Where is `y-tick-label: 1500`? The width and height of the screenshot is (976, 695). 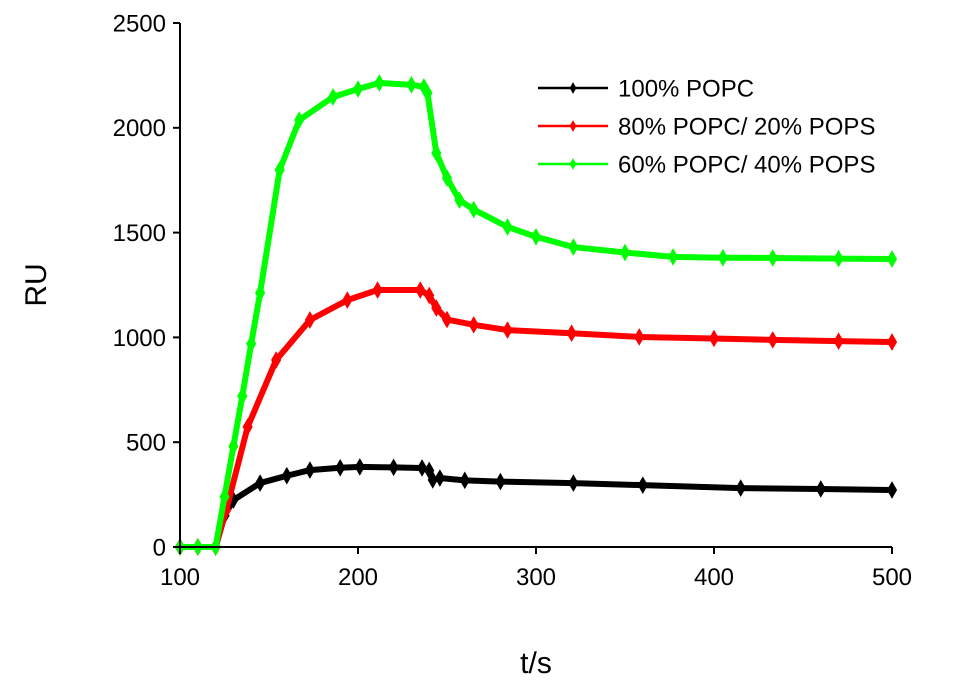
y-tick-label: 1500 is located at coordinates (139, 233).